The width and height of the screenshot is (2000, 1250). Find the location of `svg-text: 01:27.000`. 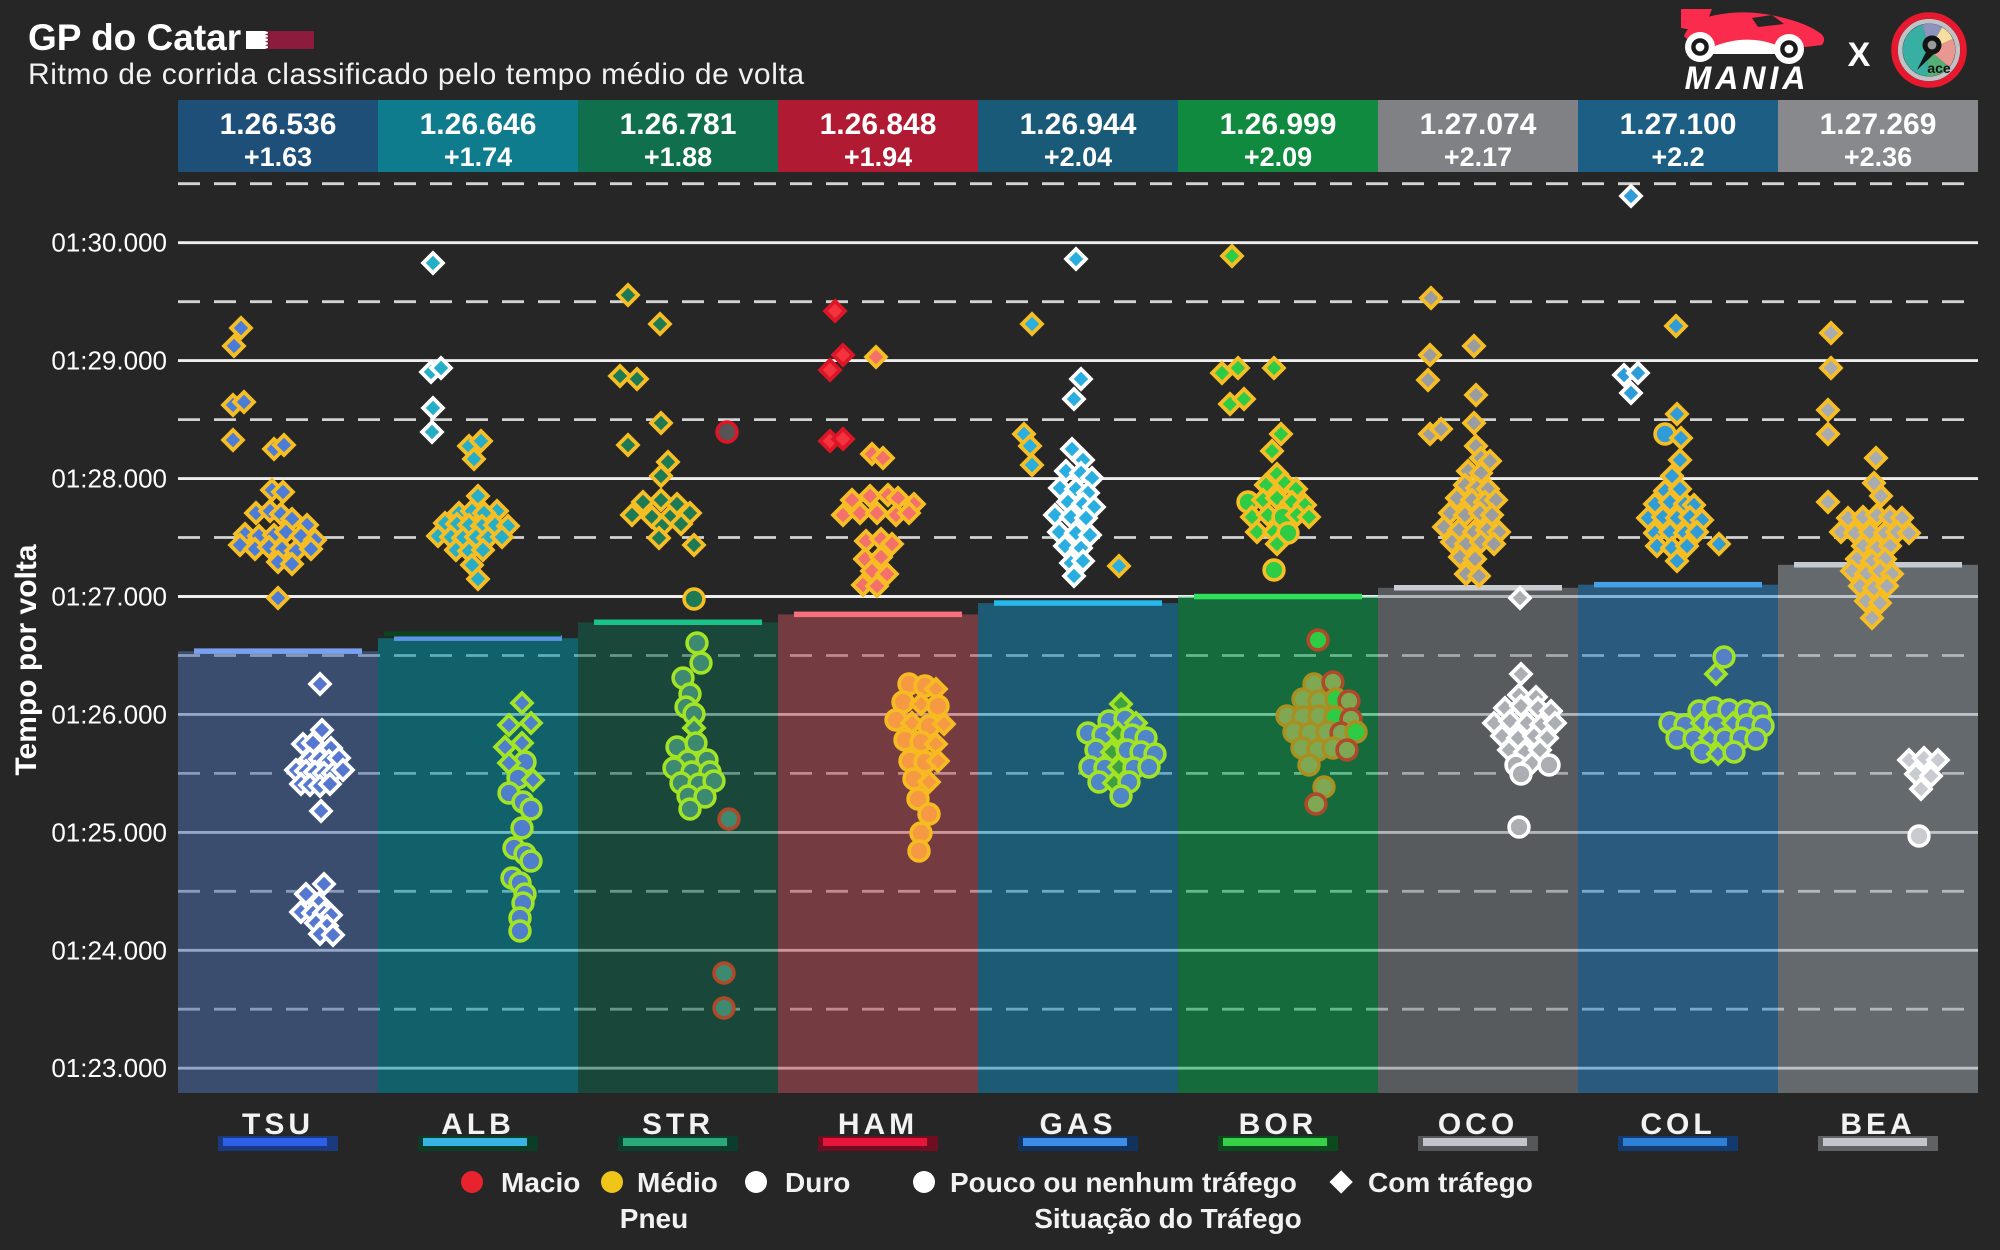

svg-text: 01:27.000 is located at coordinates (109, 597).